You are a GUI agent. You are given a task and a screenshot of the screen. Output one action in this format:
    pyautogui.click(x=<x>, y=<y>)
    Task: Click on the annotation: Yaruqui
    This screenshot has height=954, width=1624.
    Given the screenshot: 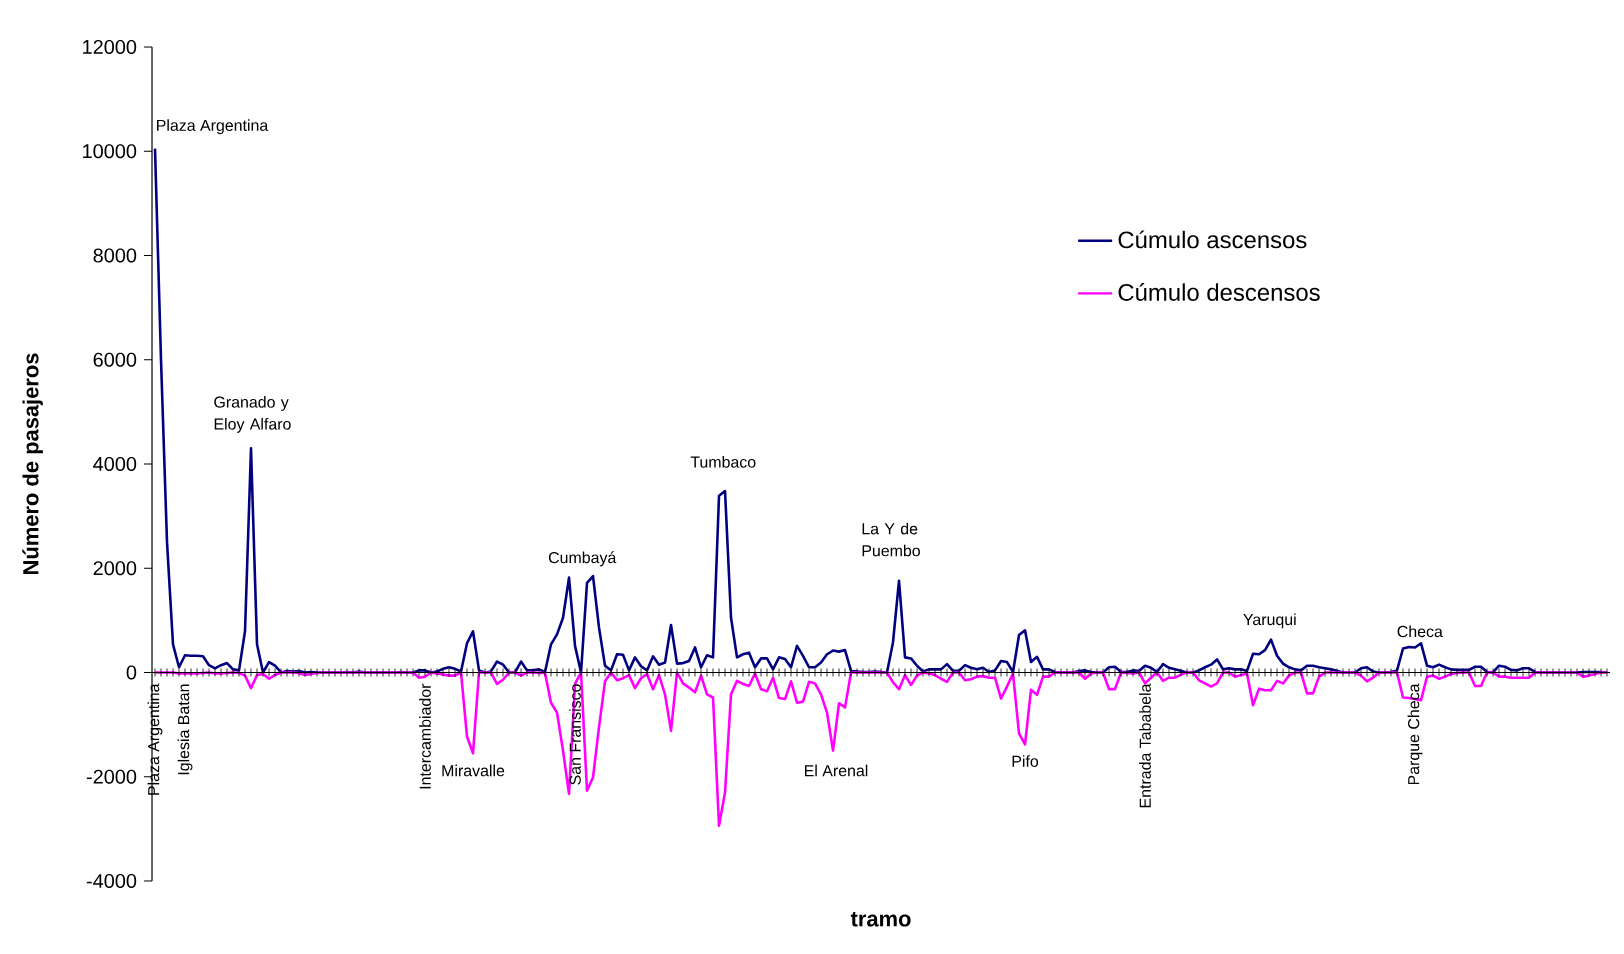 What is the action you would take?
    pyautogui.click(x=1269, y=621)
    